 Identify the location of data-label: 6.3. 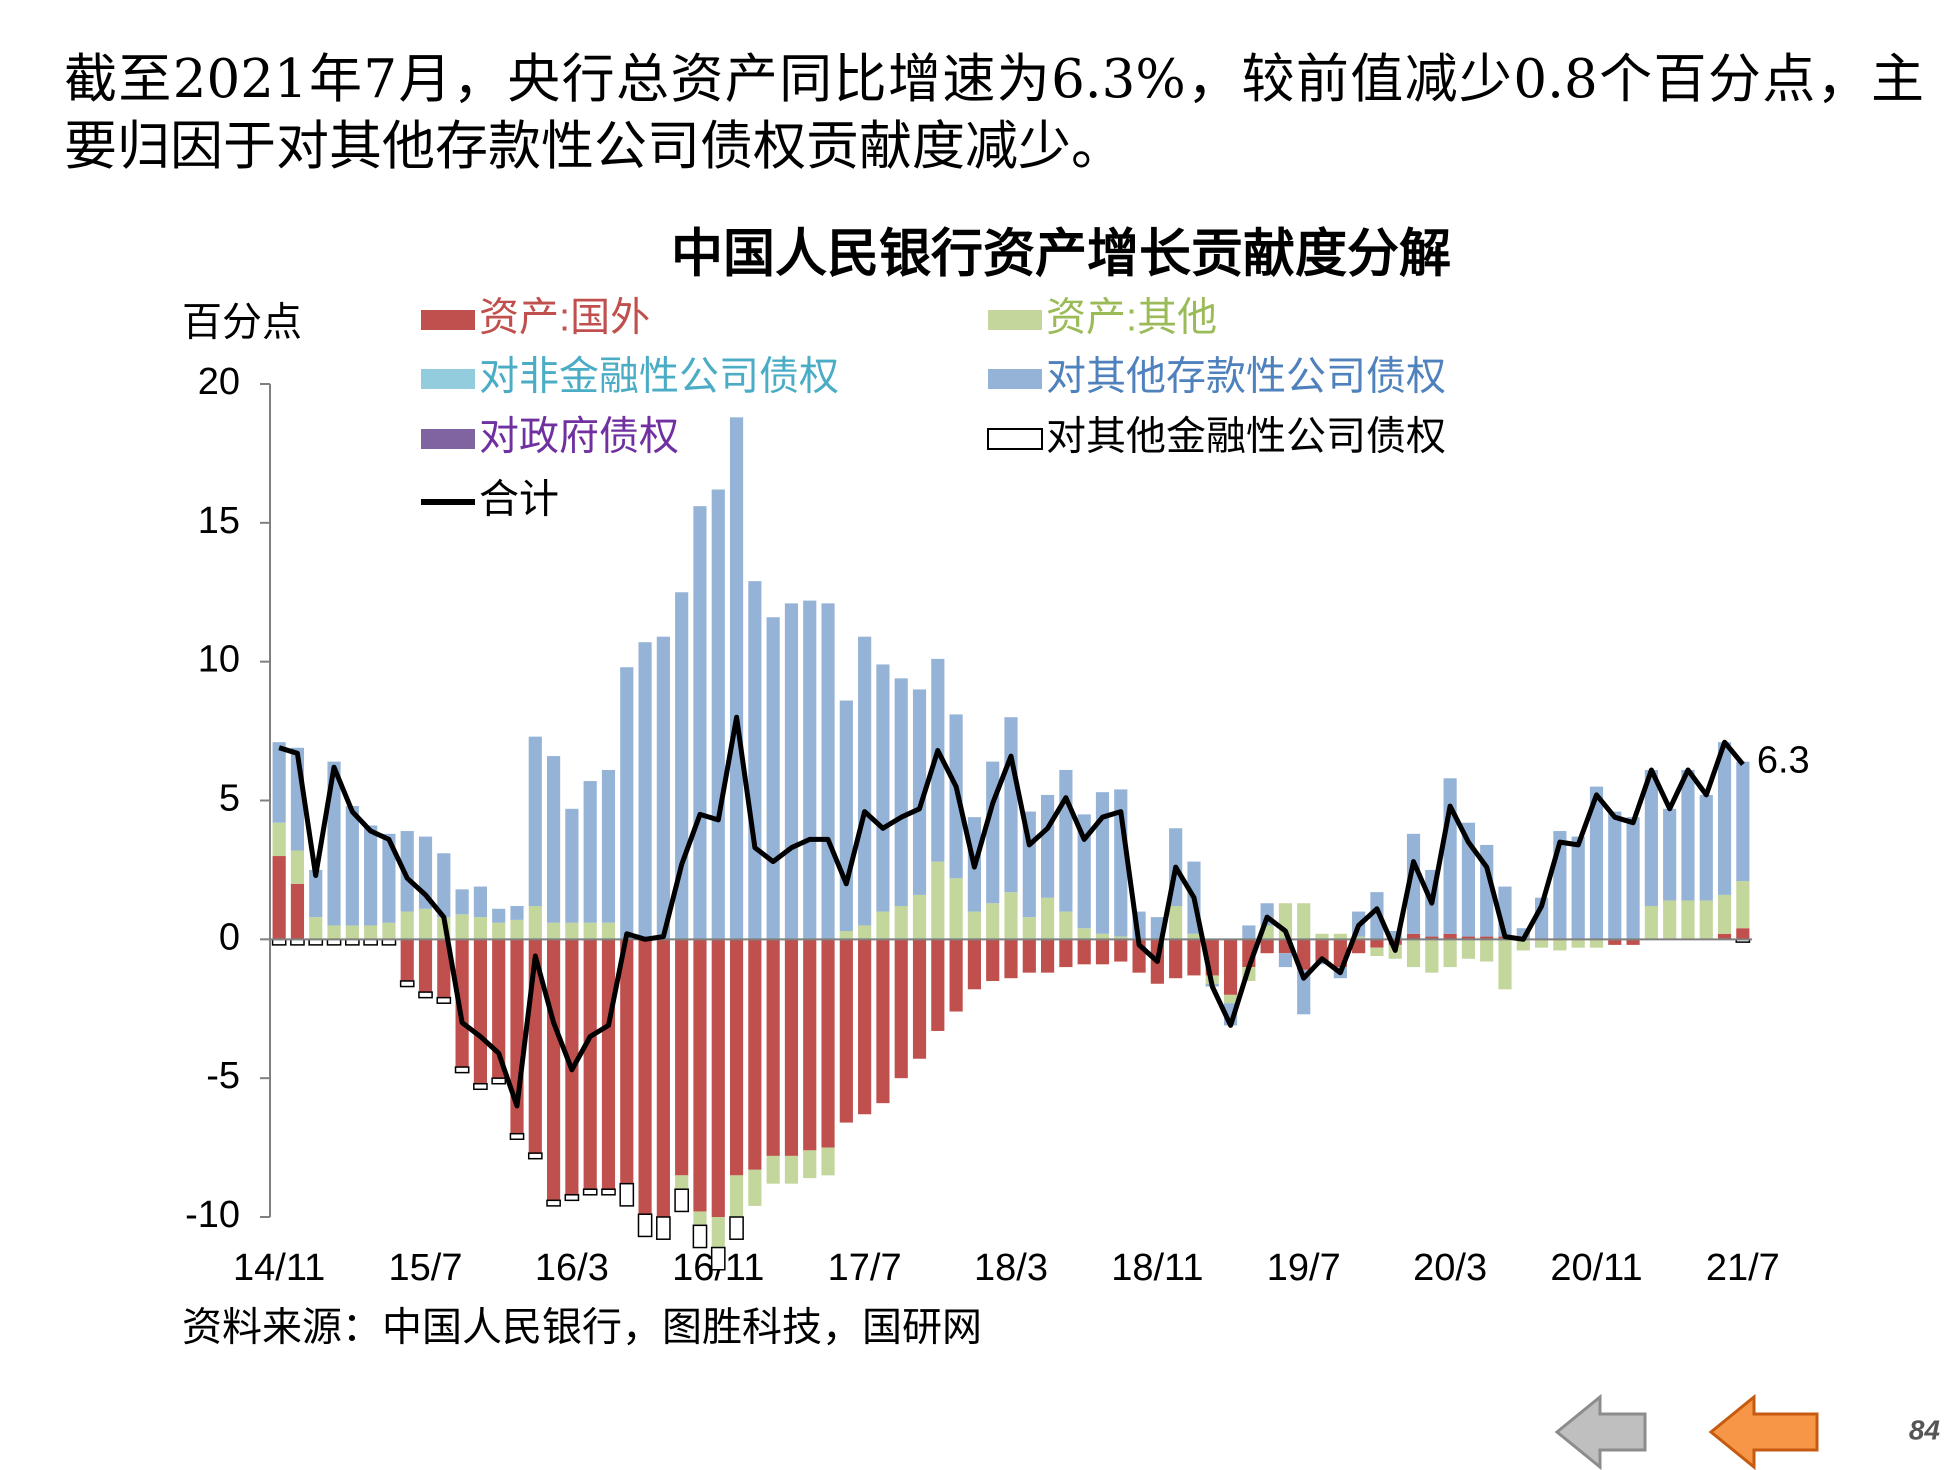
(1783, 760).